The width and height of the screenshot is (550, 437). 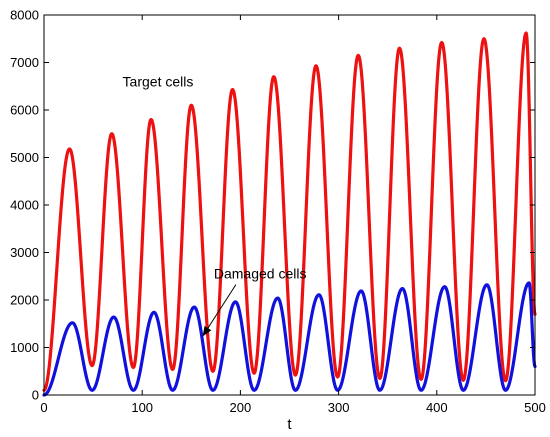 I want to click on x-tick-label: 0, so click(x=43, y=407).